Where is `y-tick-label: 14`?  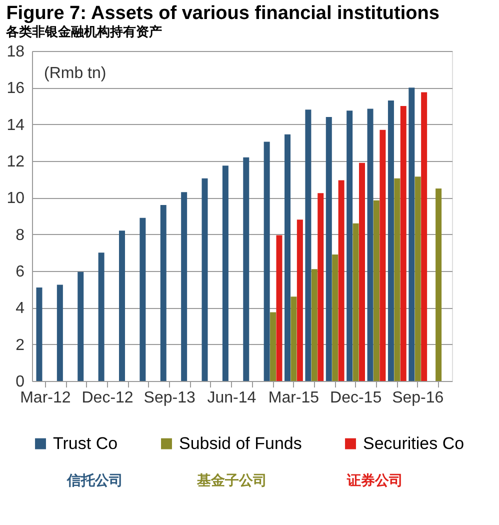 y-tick-label: 14 is located at coordinates (15, 125).